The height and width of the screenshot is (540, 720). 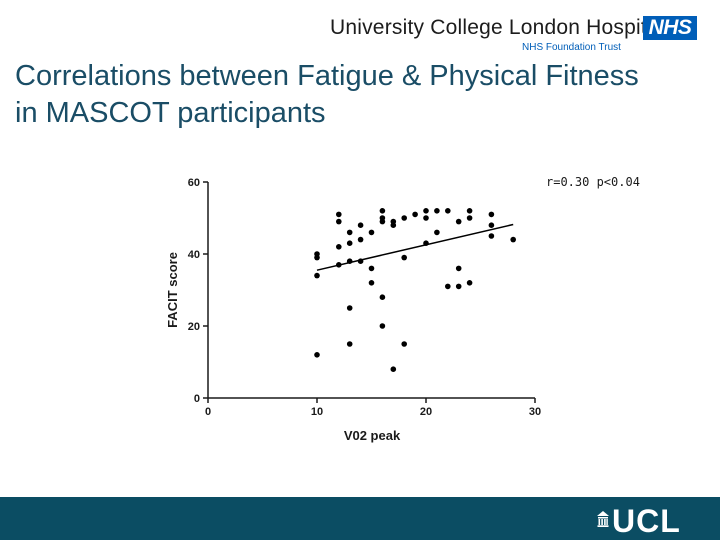 What do you see at coordinates (172, 290) in the screenshot?
I see `y-axis-title: FACIT score` at bounding box center [172, 290].